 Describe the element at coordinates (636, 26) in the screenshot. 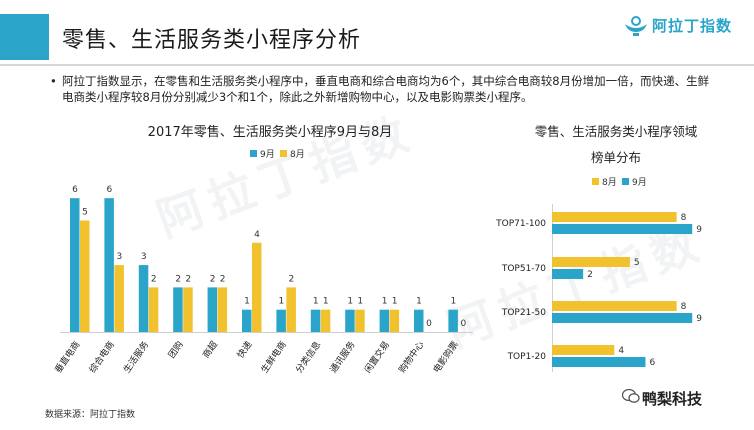

I see `lamp-icon` at that location.